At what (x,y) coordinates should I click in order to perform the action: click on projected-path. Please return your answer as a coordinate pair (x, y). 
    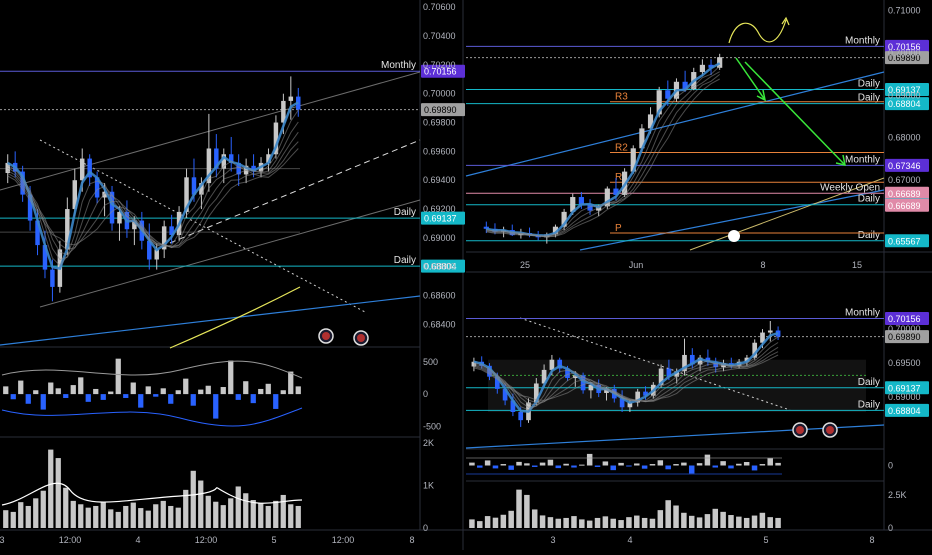
    Looking at the image, I should click on (757, 31).